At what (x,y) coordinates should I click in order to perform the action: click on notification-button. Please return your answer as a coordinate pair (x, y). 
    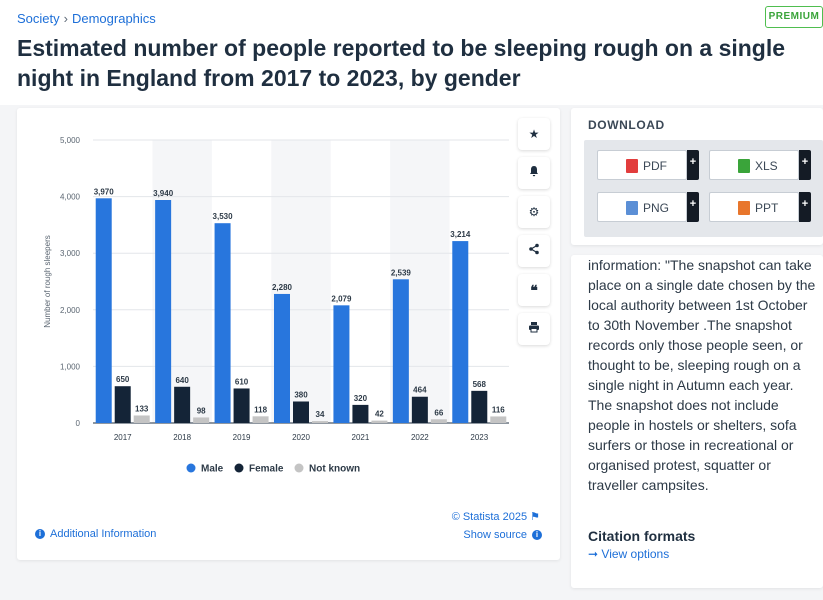
    Looking at the image, I should click on (534, 173).